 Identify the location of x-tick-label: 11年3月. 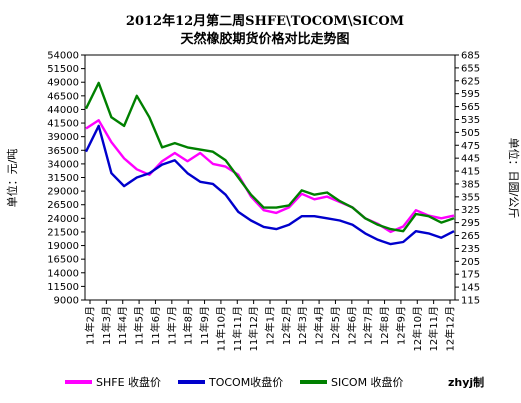
(106, 325).